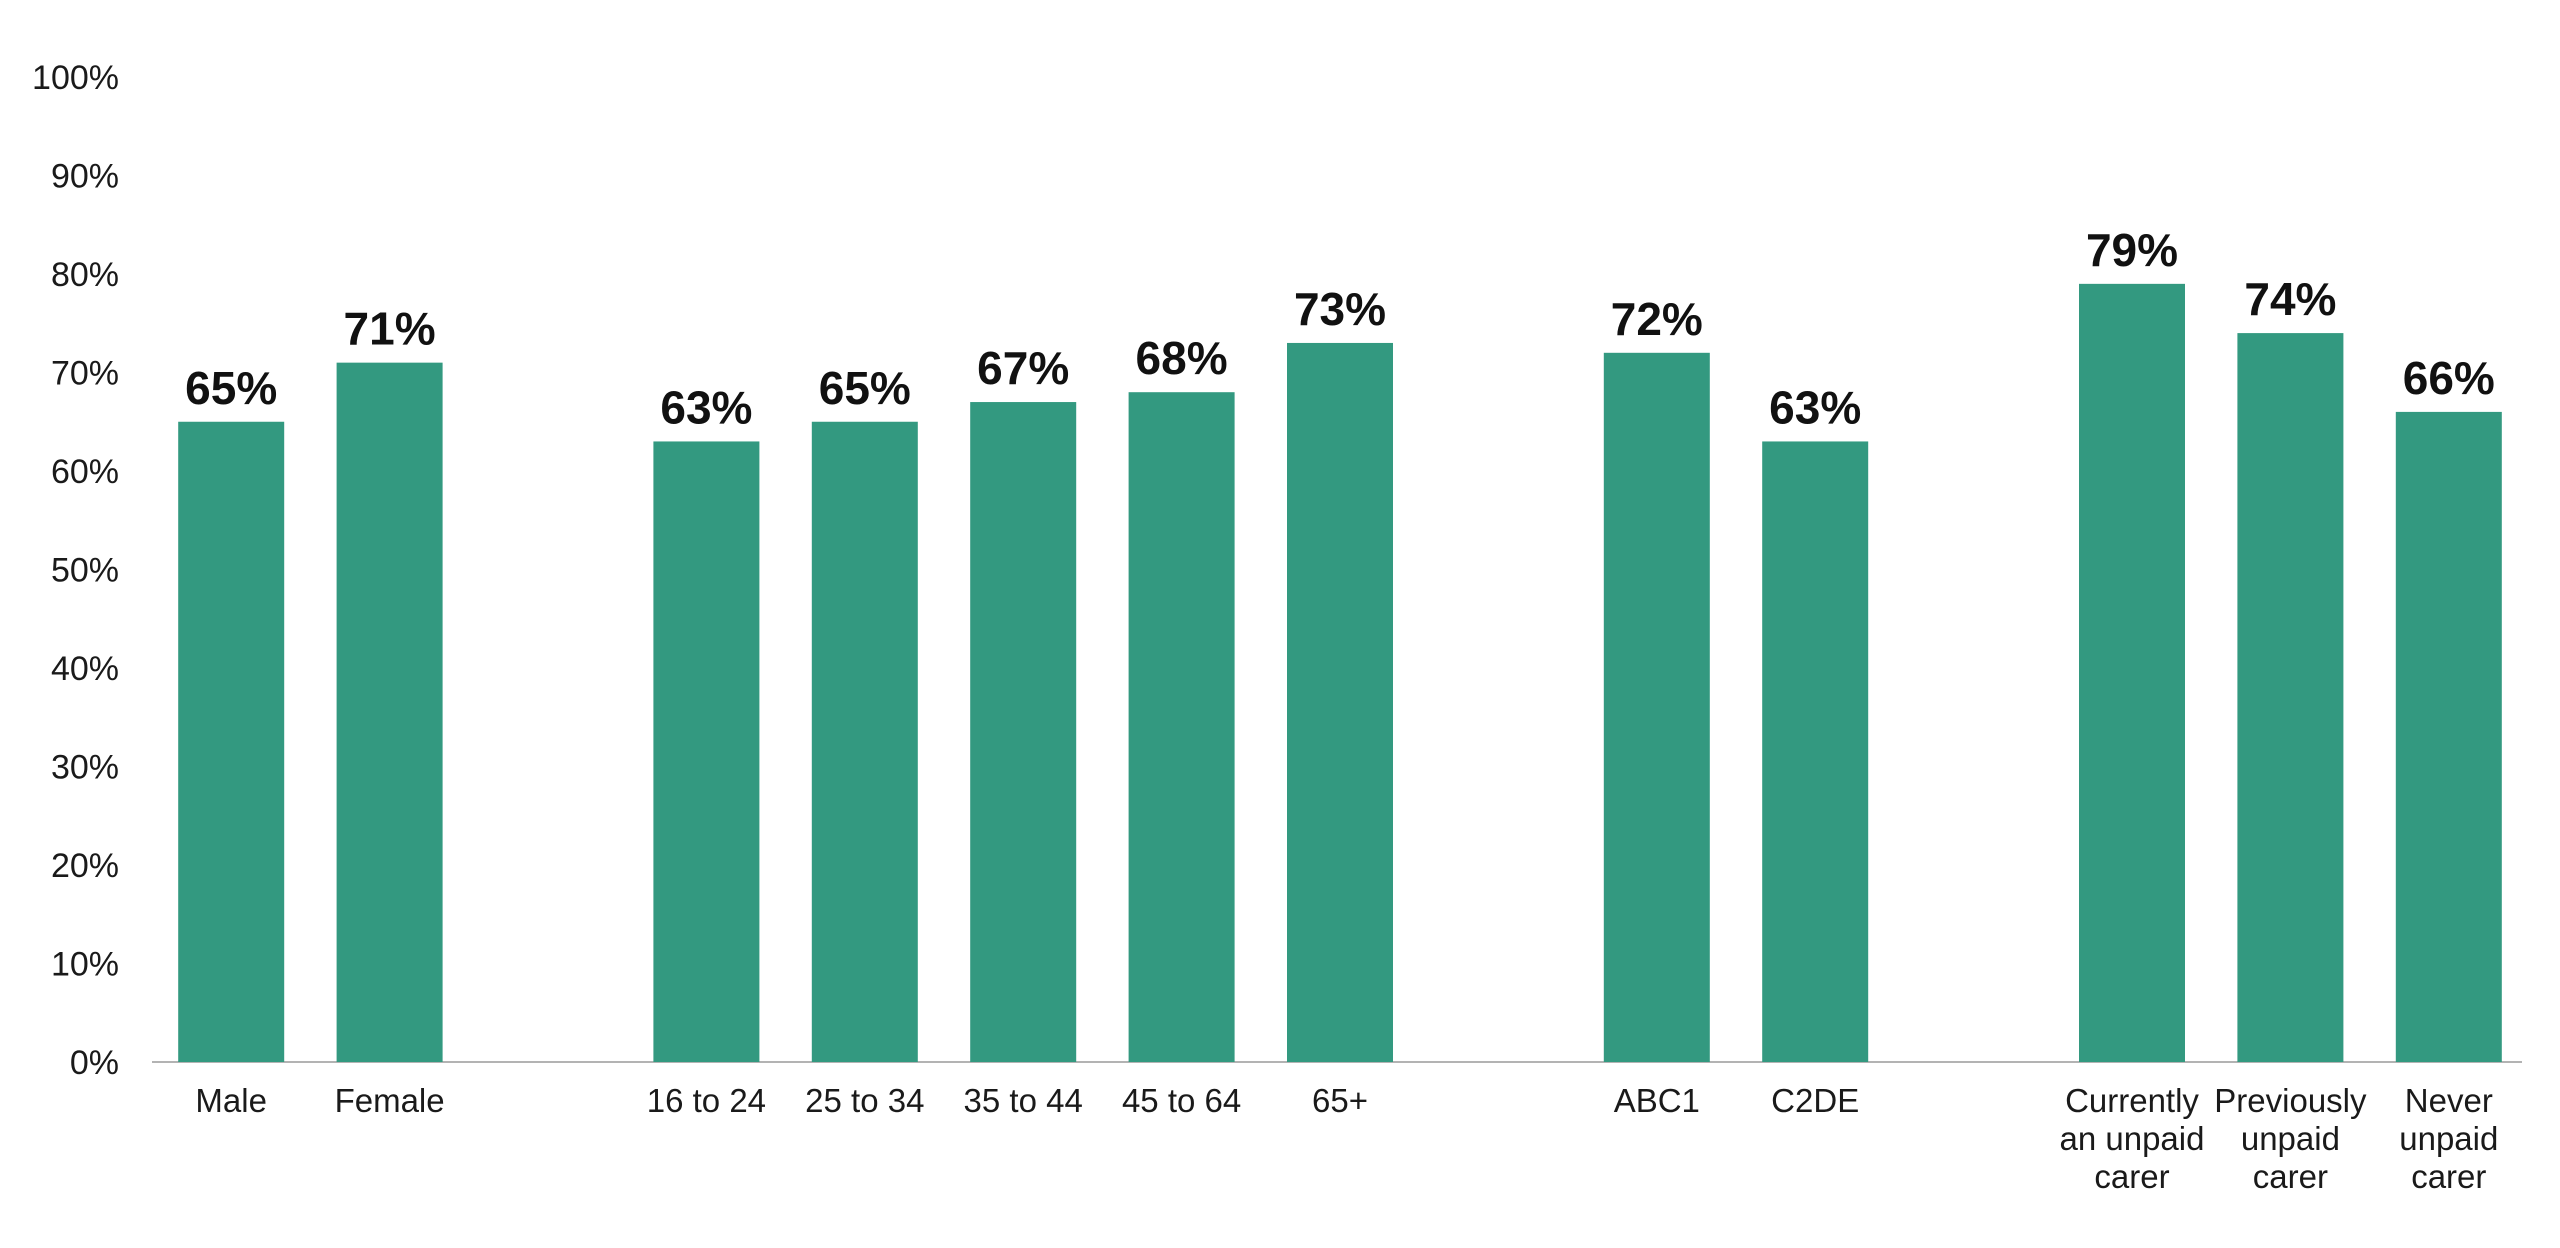  I want to click on data-label: 68%, so click(1182, 358).